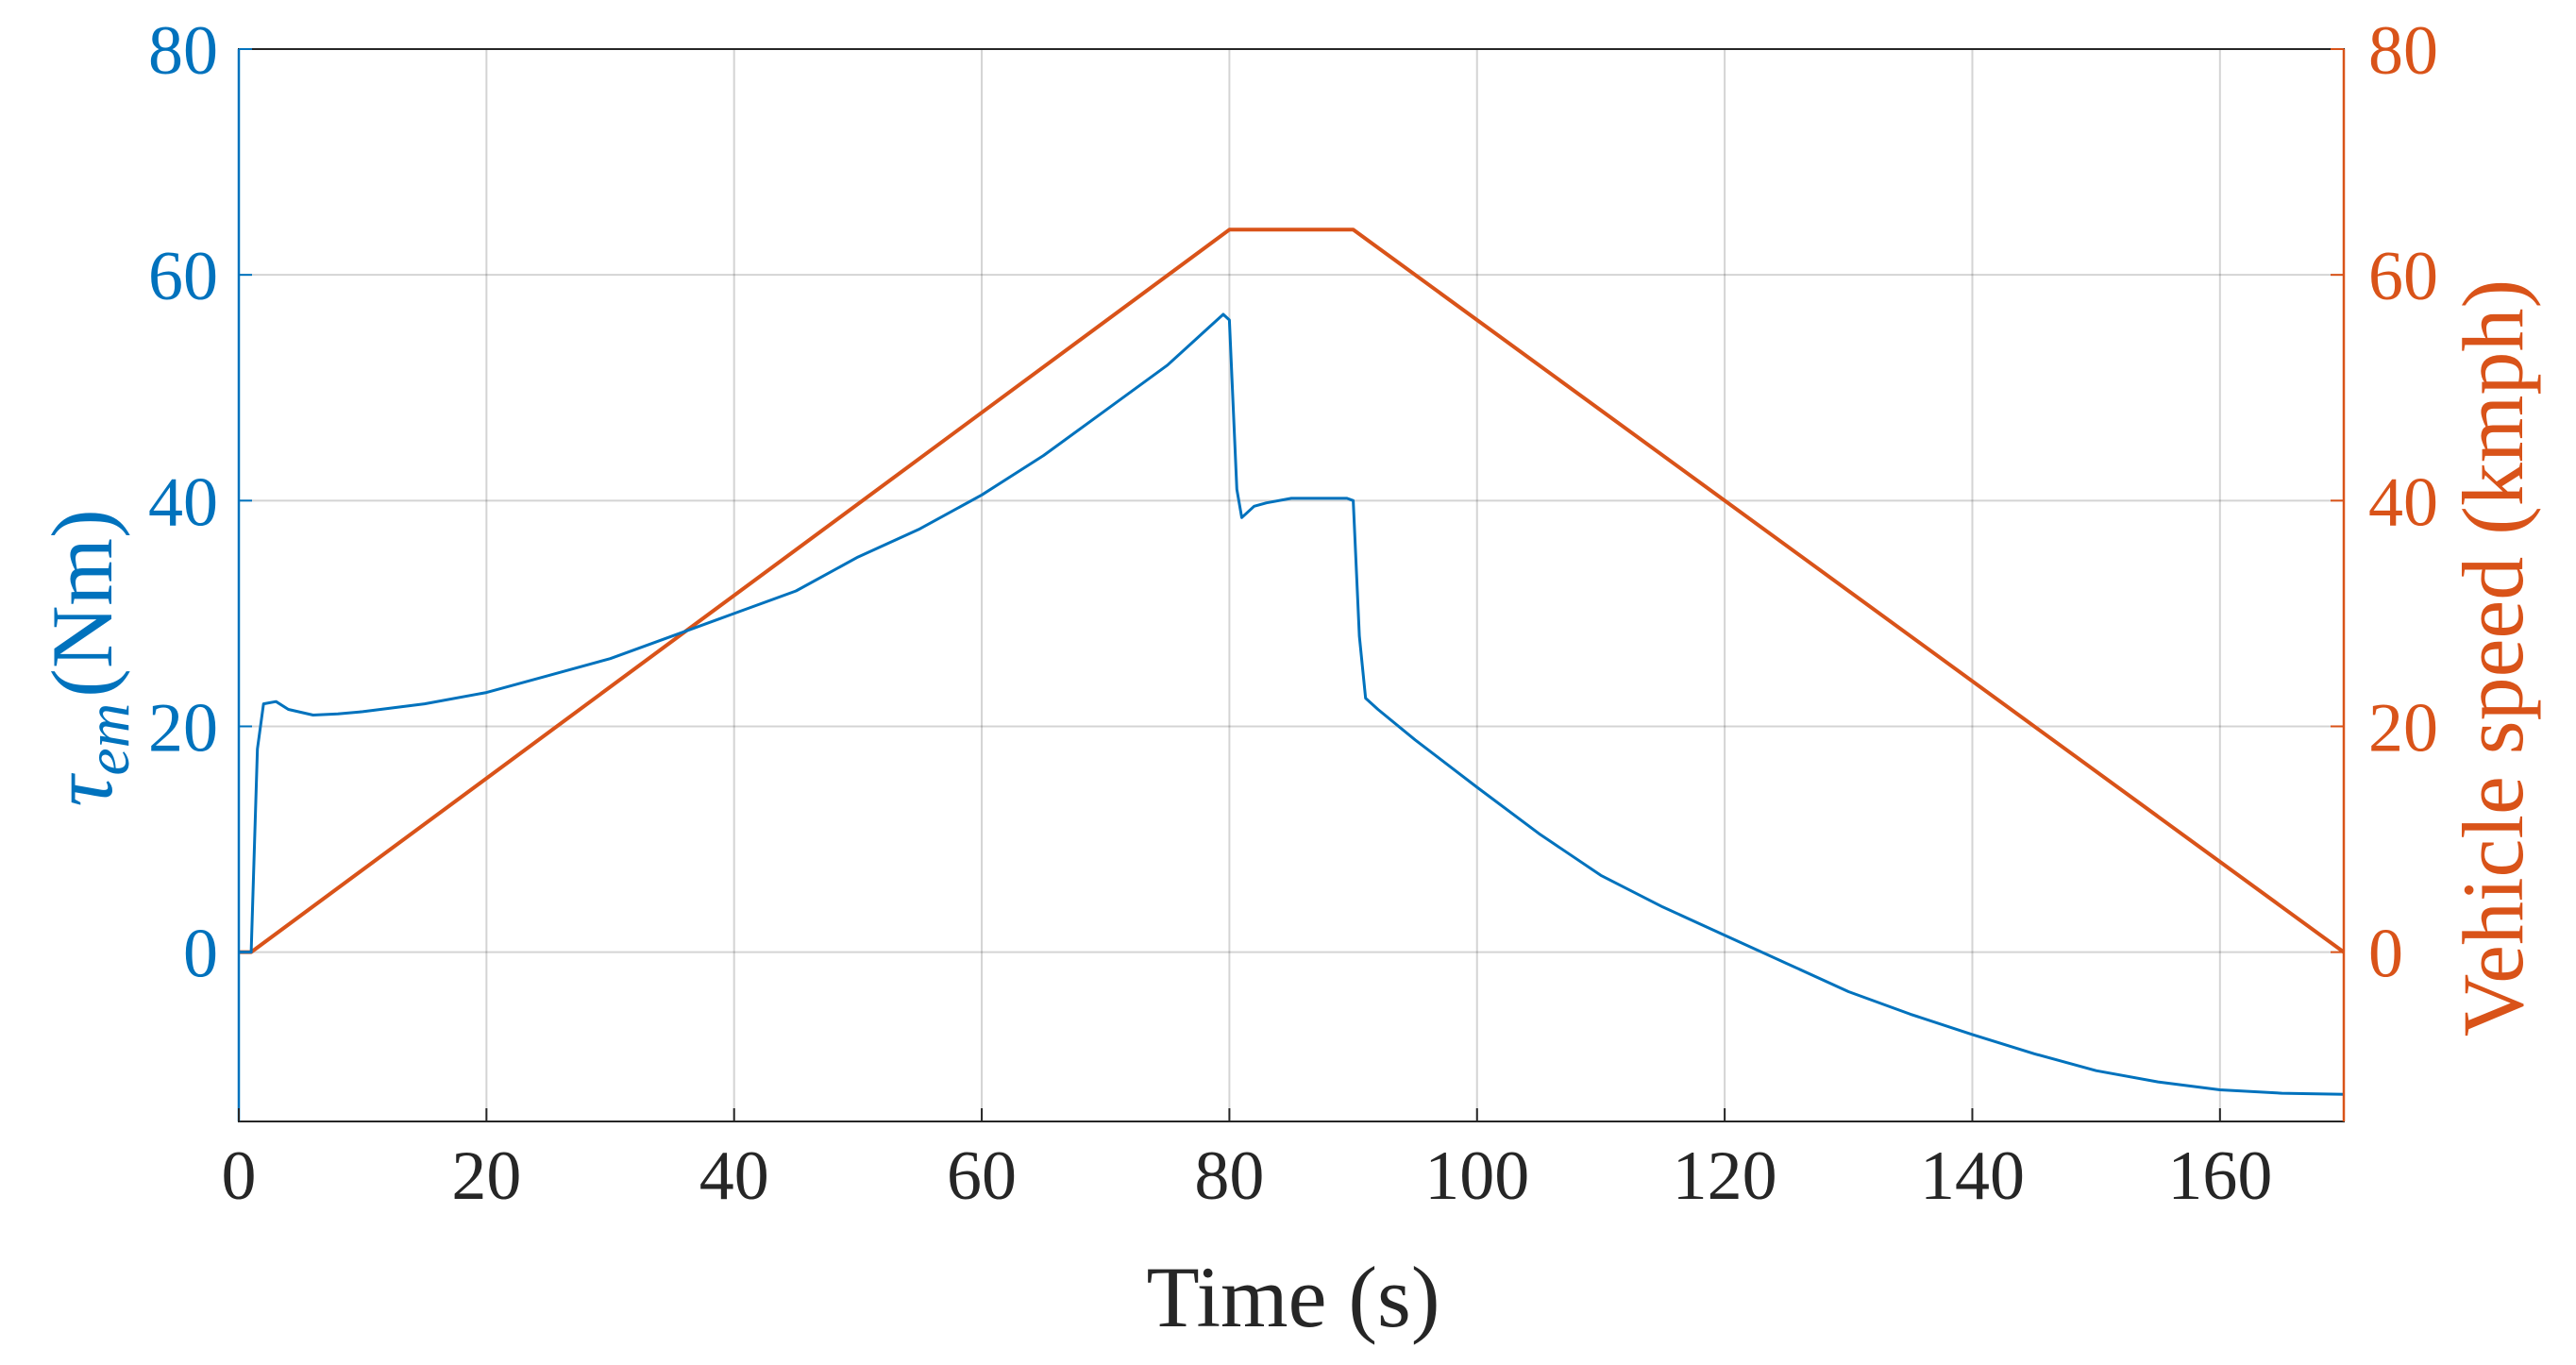 Image resolution: width=2576 pixels, height=1365 pixels. I want to click on x-tick-label: 80, so click(1229, 1176).